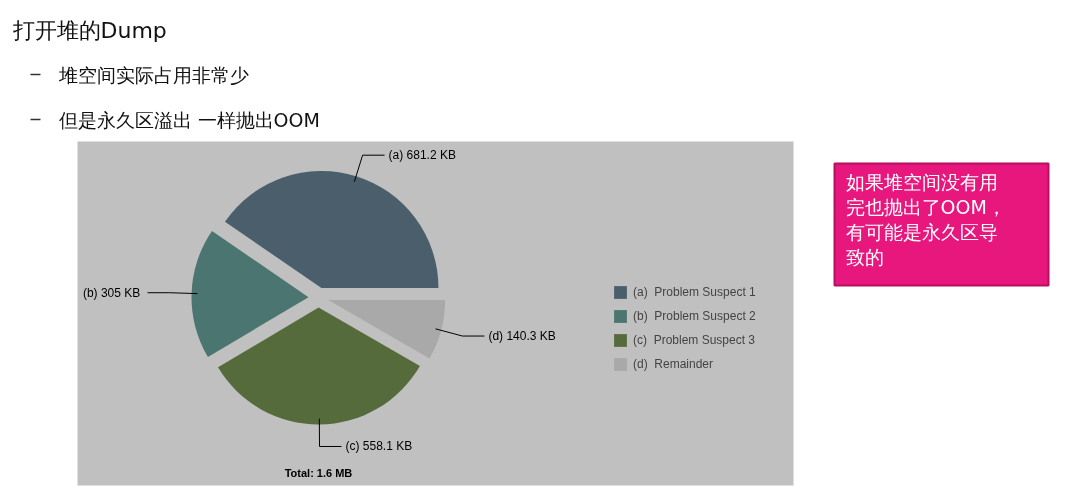  I want to click on data-label: (b) 305 KB, so click(111, 292).